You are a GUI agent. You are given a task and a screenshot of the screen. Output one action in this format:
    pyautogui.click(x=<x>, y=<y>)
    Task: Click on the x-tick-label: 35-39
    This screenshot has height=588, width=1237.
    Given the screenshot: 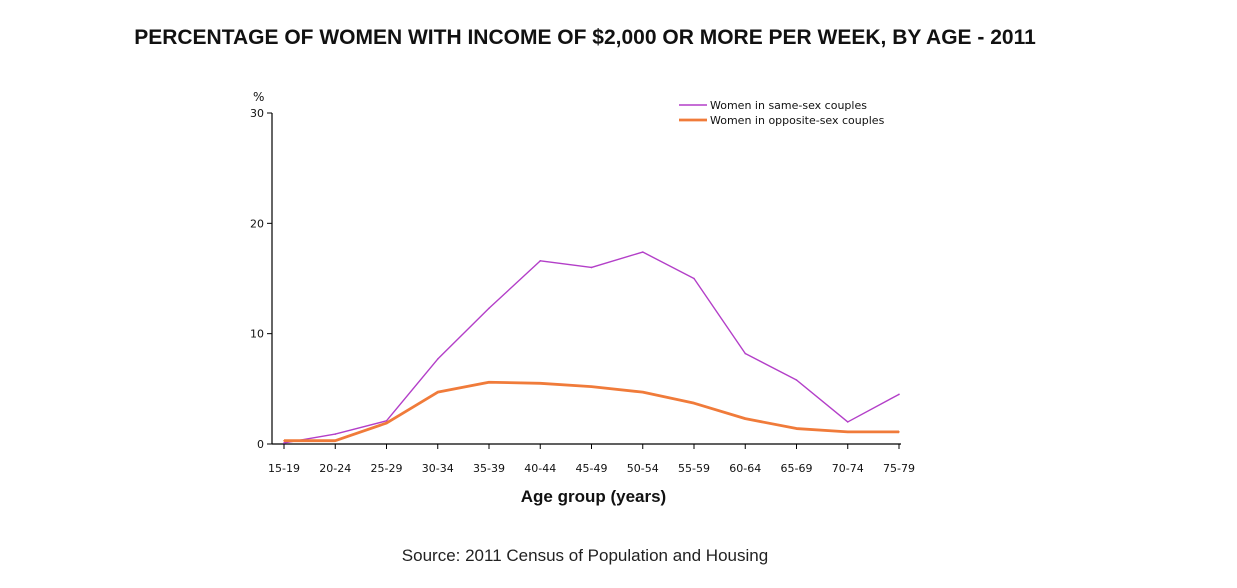 What is the action you would take?
    pyautogui.click(x=489, y=468)
    